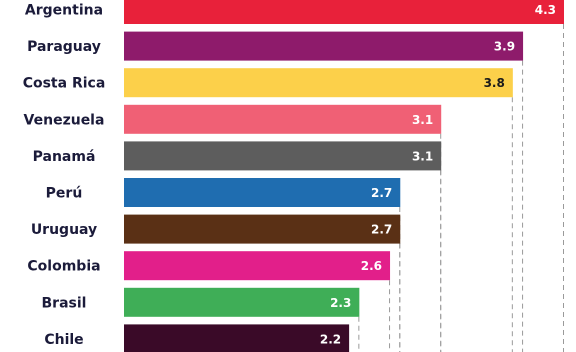  I want to click on value-label-colombia: 2.6, so click(371, 266).